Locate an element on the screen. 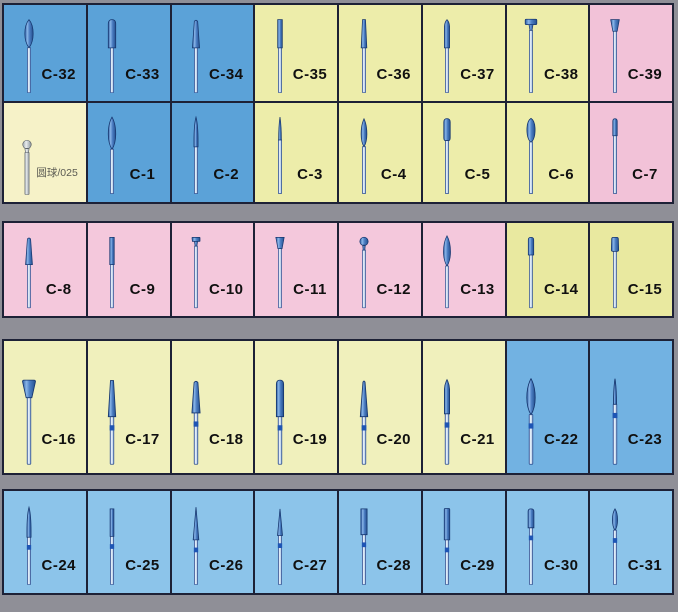 The height and width of the screenshot is (612, 678). bur-cell-c-5: C-5 is located at coordinates (462, 152).